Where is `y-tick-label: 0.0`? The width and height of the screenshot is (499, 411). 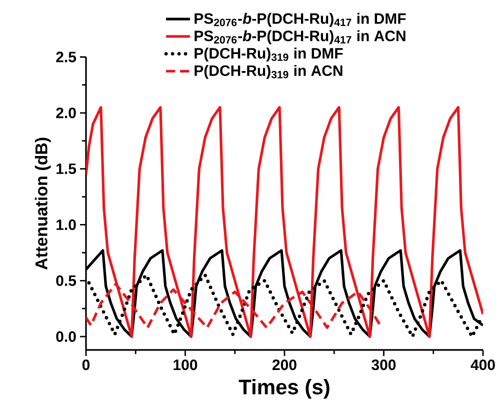 y-tick-label: 0.0 is located at coordinates (66, 336).